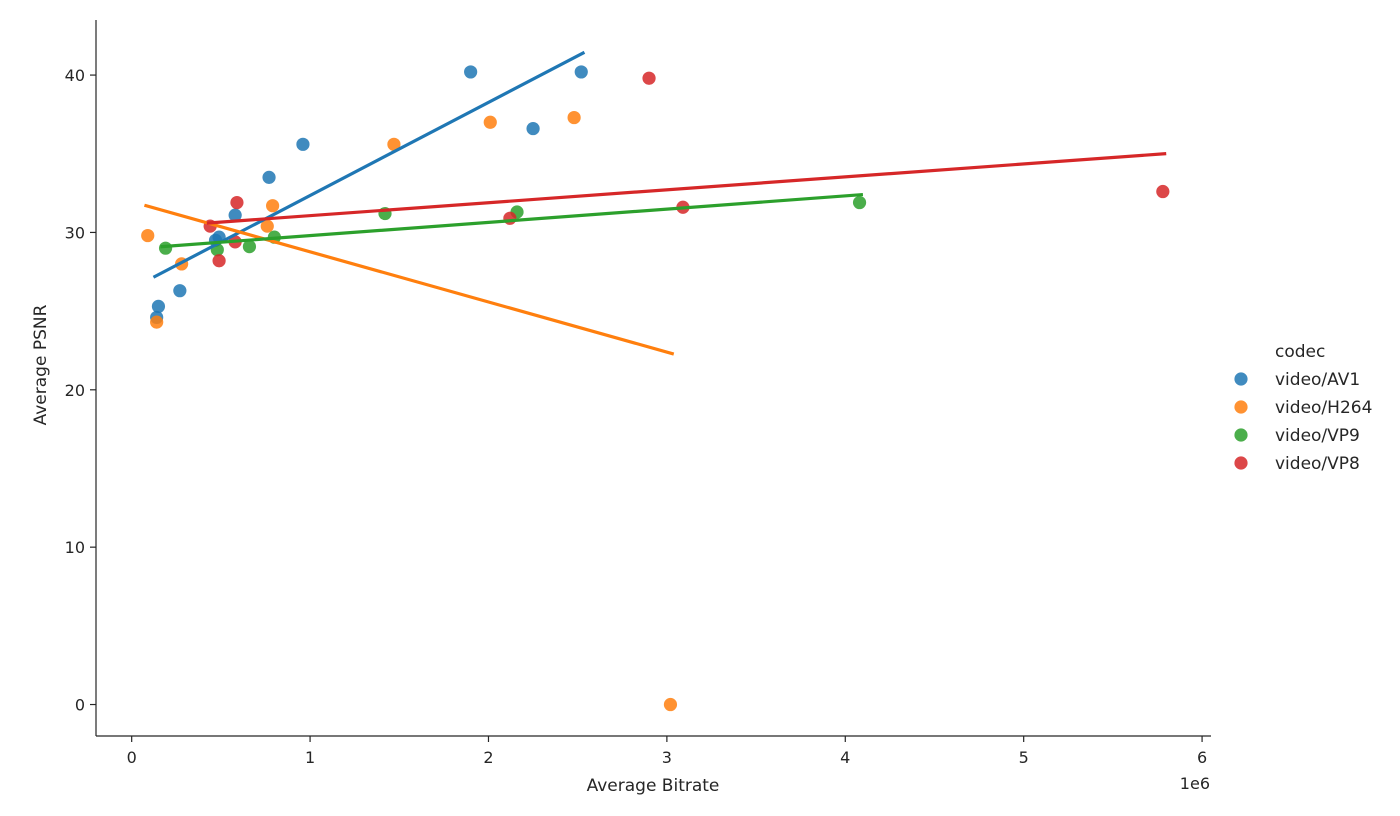  I want to click on legend-entries: video/AV1 video/H264 video/VP9 video/VP8, so click(1303, 422).